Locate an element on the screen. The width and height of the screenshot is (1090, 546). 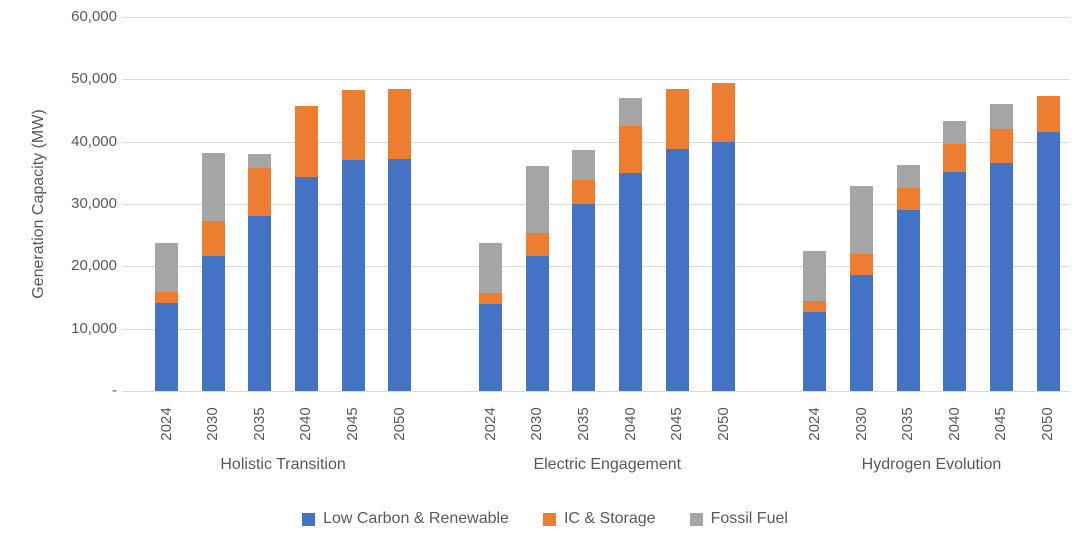
x-group-label: Holistic Transition is located at coordinates (283, 464).